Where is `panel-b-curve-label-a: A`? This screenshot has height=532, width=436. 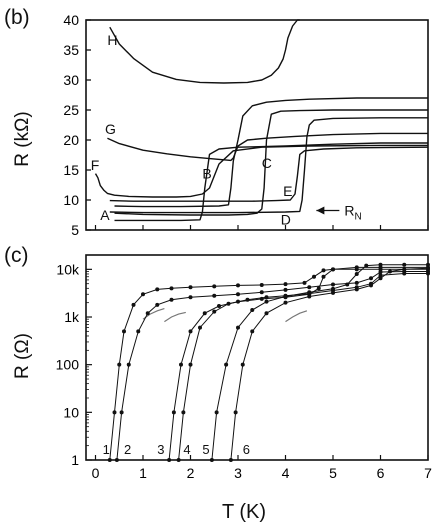 panel-b-curve-label-a: A is located at coordinates (105, 215).